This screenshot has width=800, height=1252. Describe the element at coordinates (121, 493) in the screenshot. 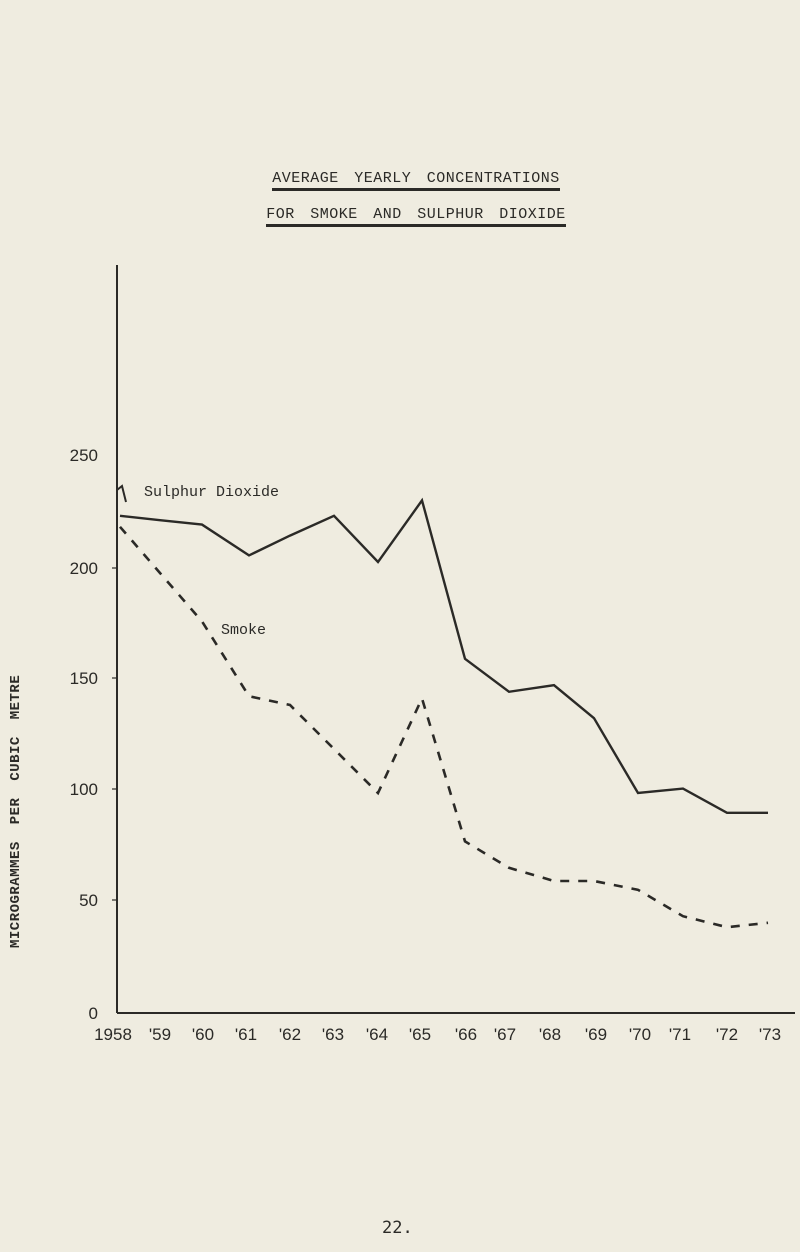

I see `sulphur-dioxide-leader` at that location.